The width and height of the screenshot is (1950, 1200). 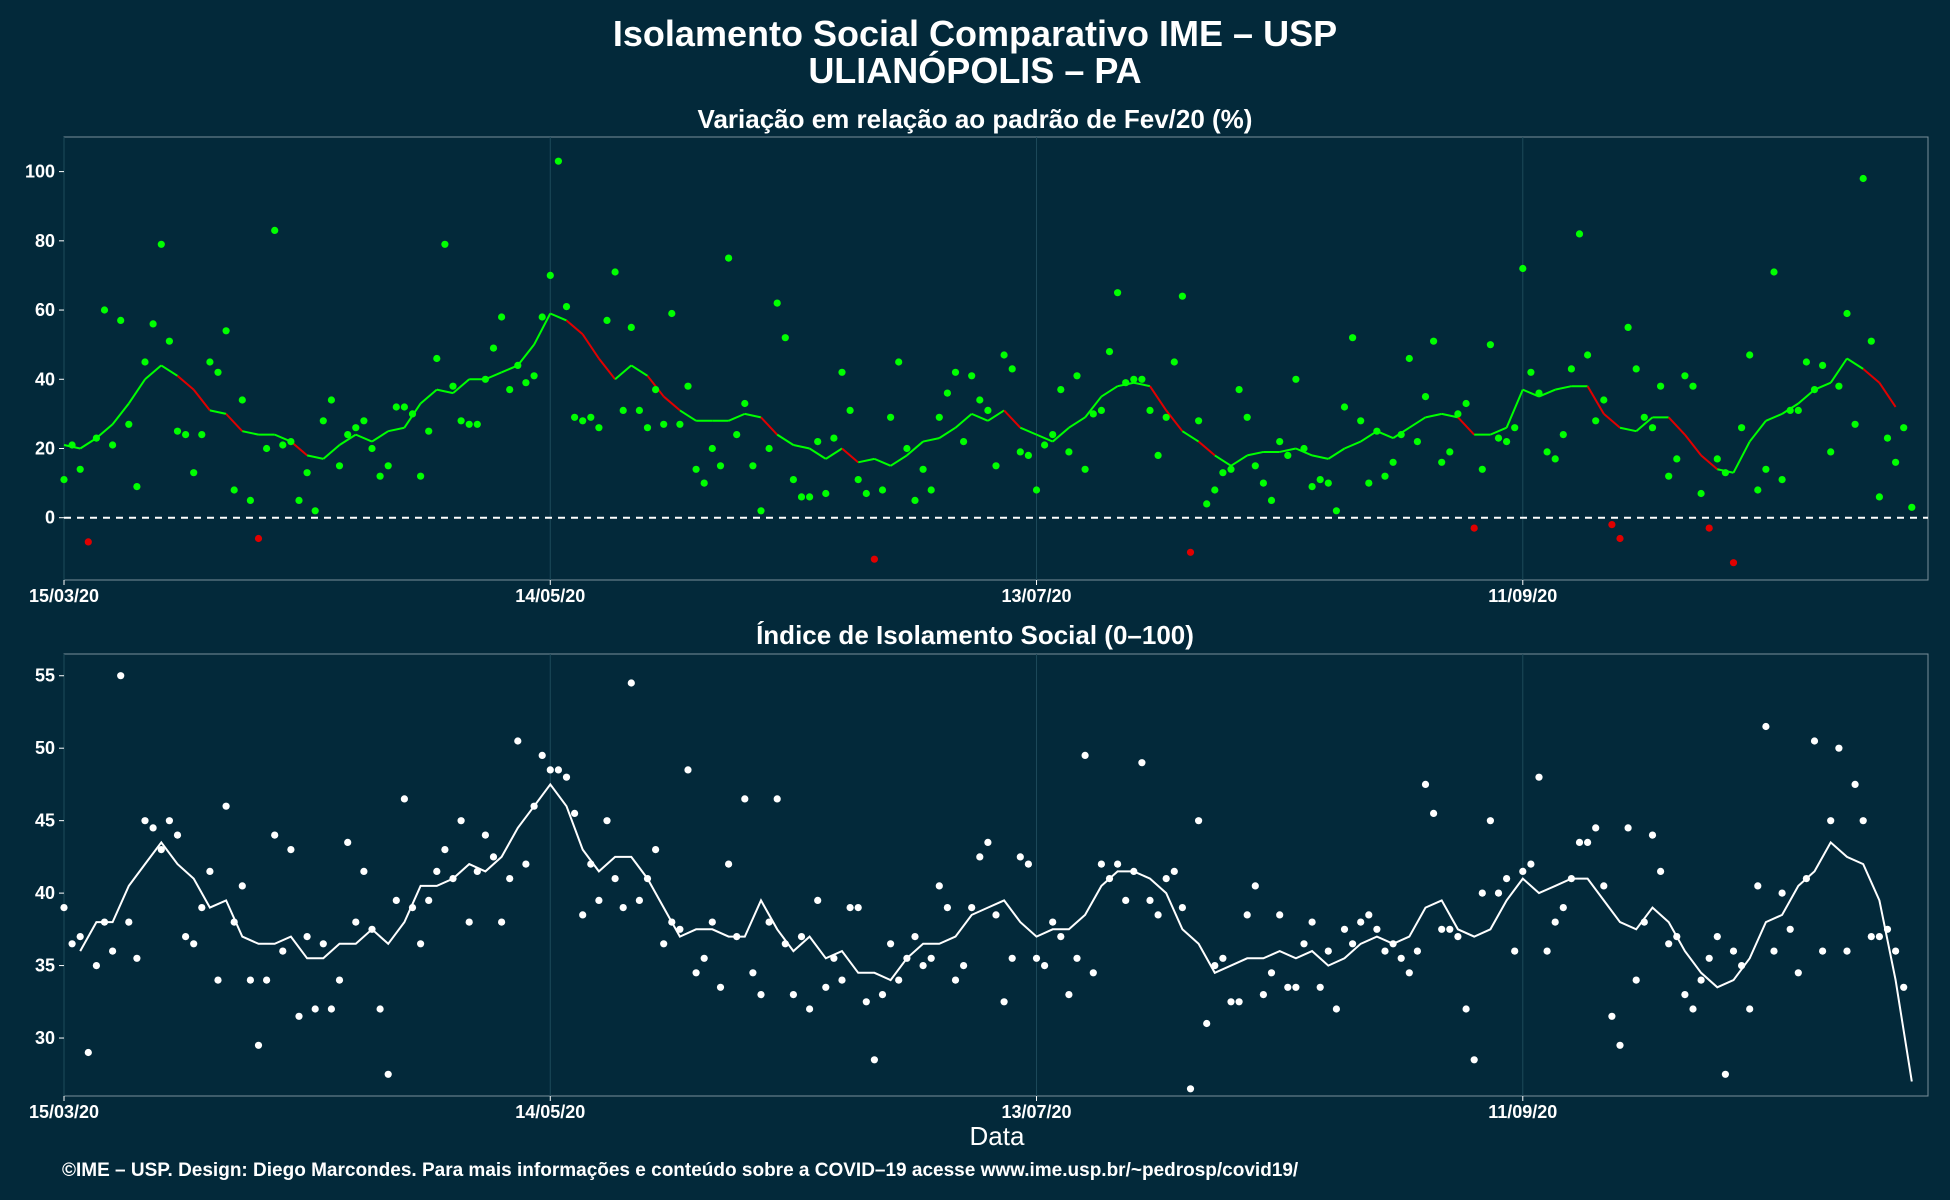 What do you see at coordinates (975, 33) in the screenshot?
I see `main-title: Isolamento Social Comparativo IME – USP` at bounding box center [975, 33].